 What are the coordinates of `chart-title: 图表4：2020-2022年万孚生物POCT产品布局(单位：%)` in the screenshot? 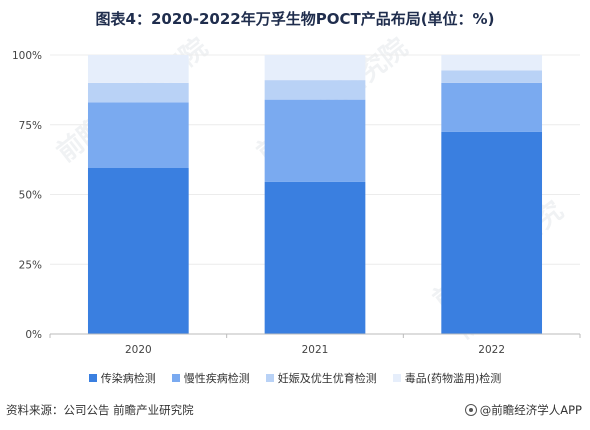 It's located at (295, 19).